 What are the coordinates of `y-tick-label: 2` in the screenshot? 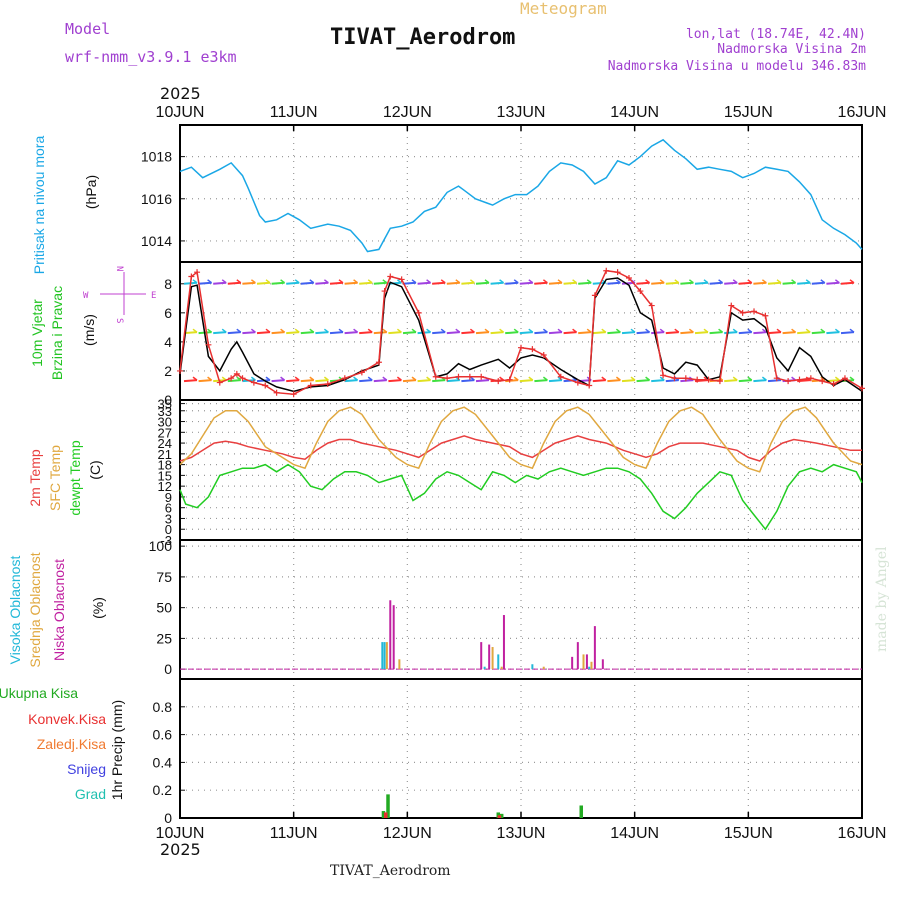 It's located at (168, 371).